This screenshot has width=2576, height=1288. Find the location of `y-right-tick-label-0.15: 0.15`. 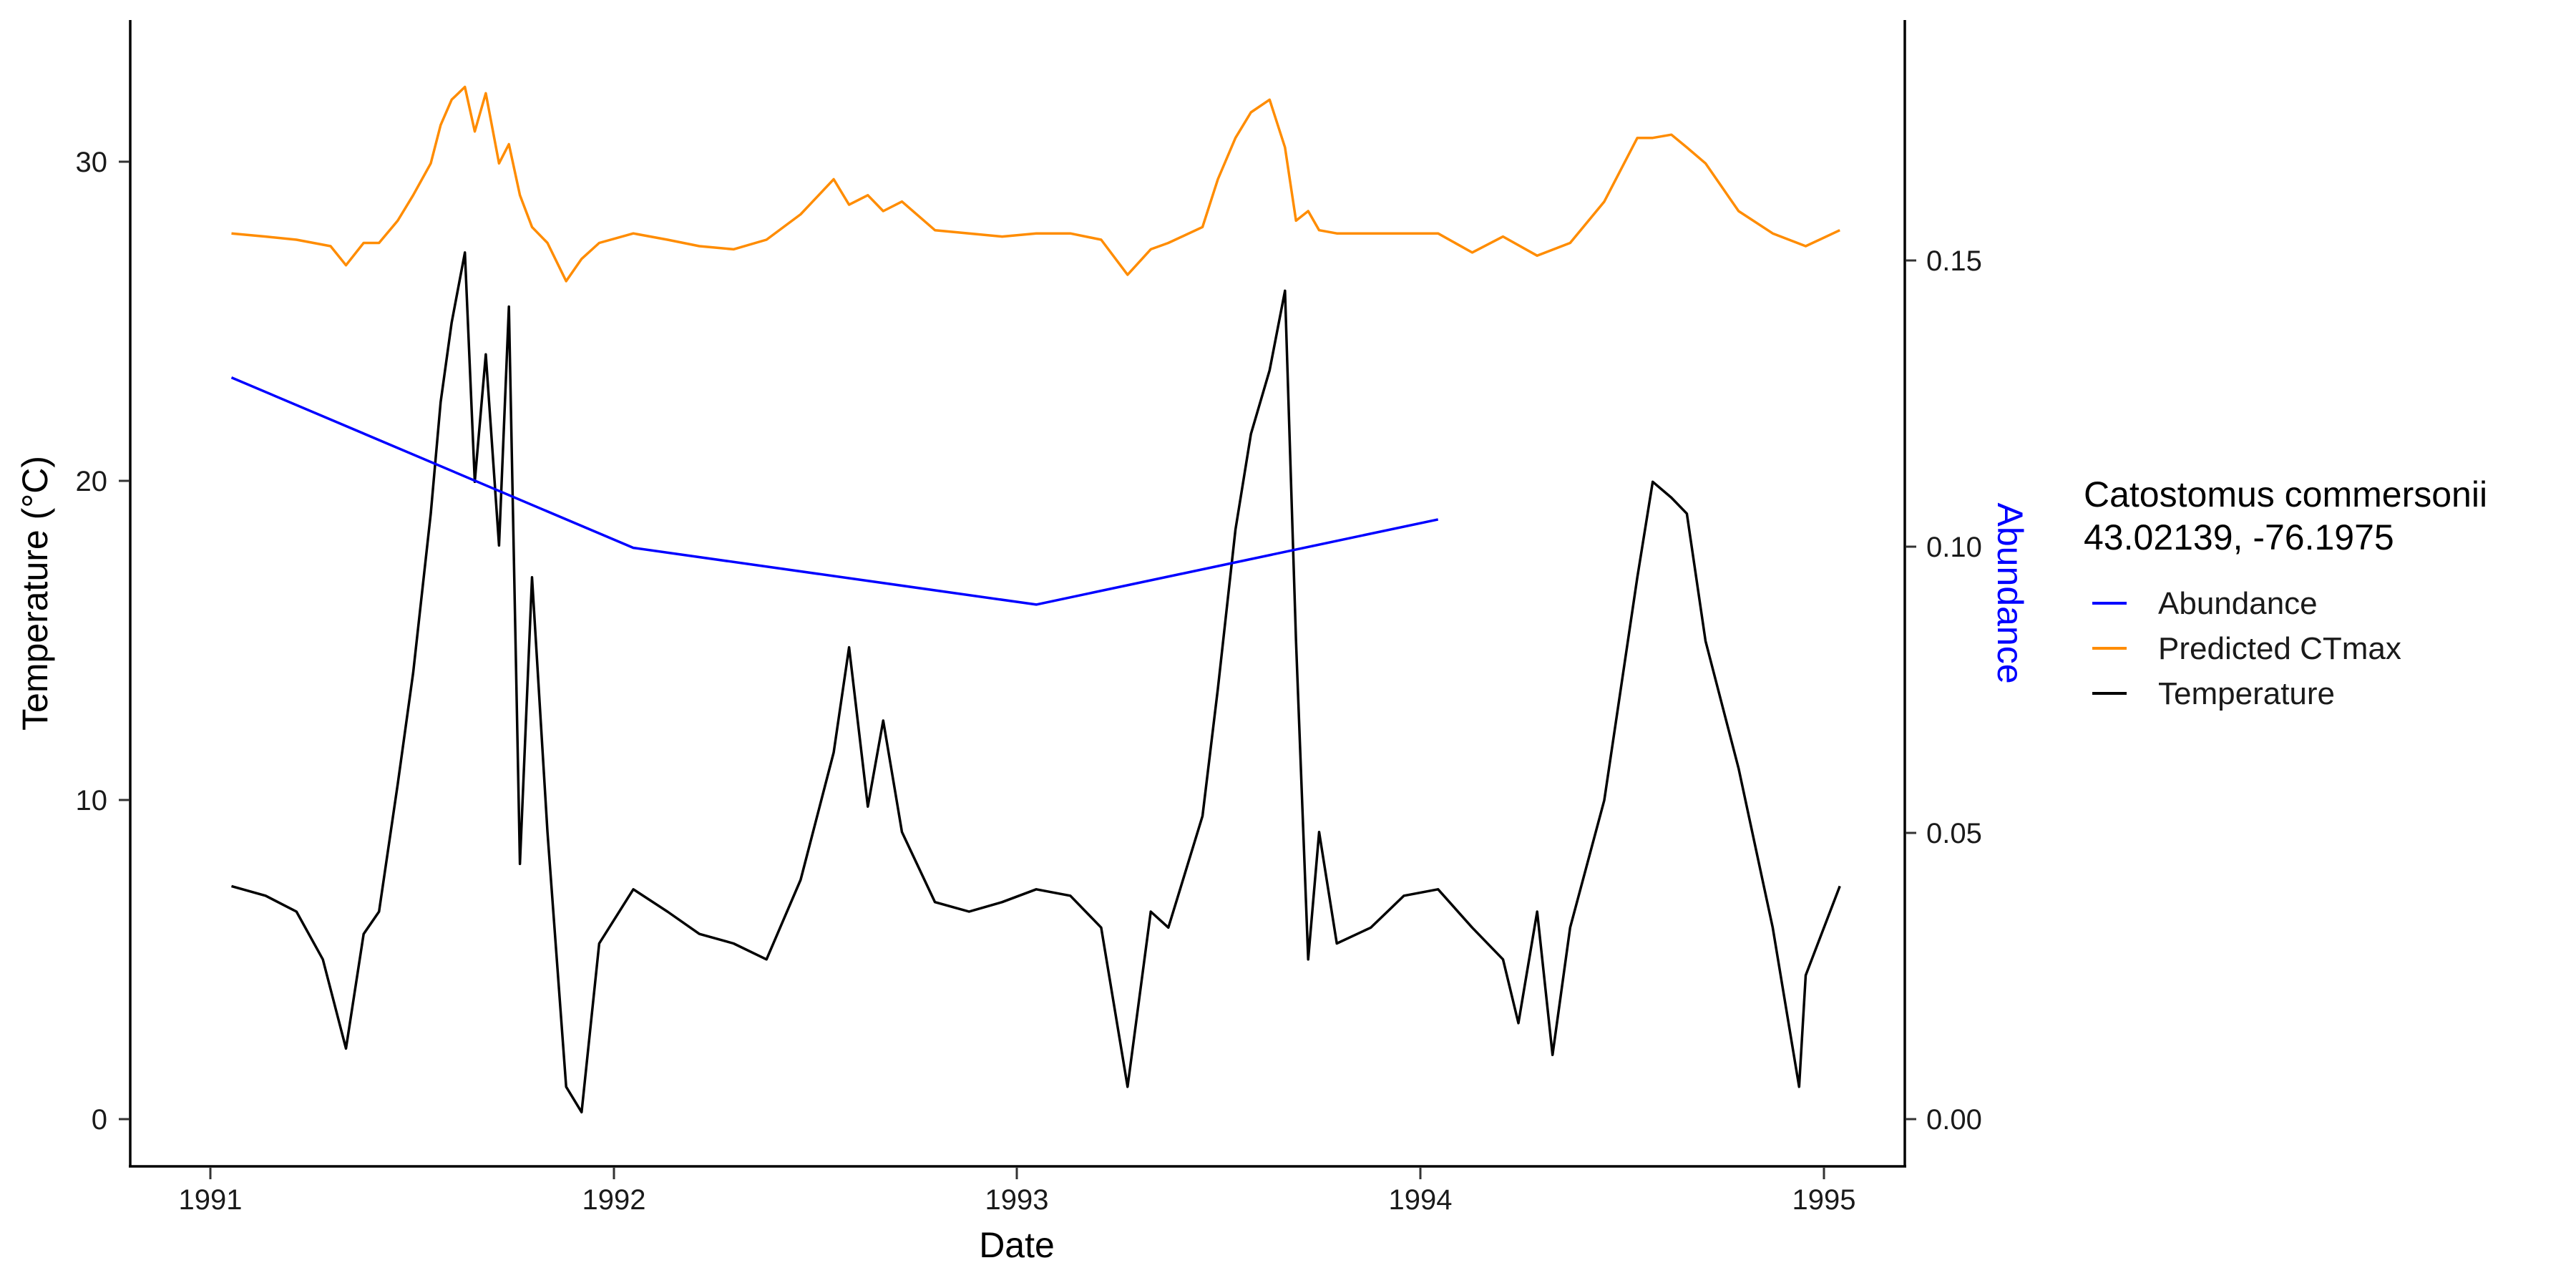

y-right-tick-label-0.15: 0.15 is located at coordinates (1954, 261).